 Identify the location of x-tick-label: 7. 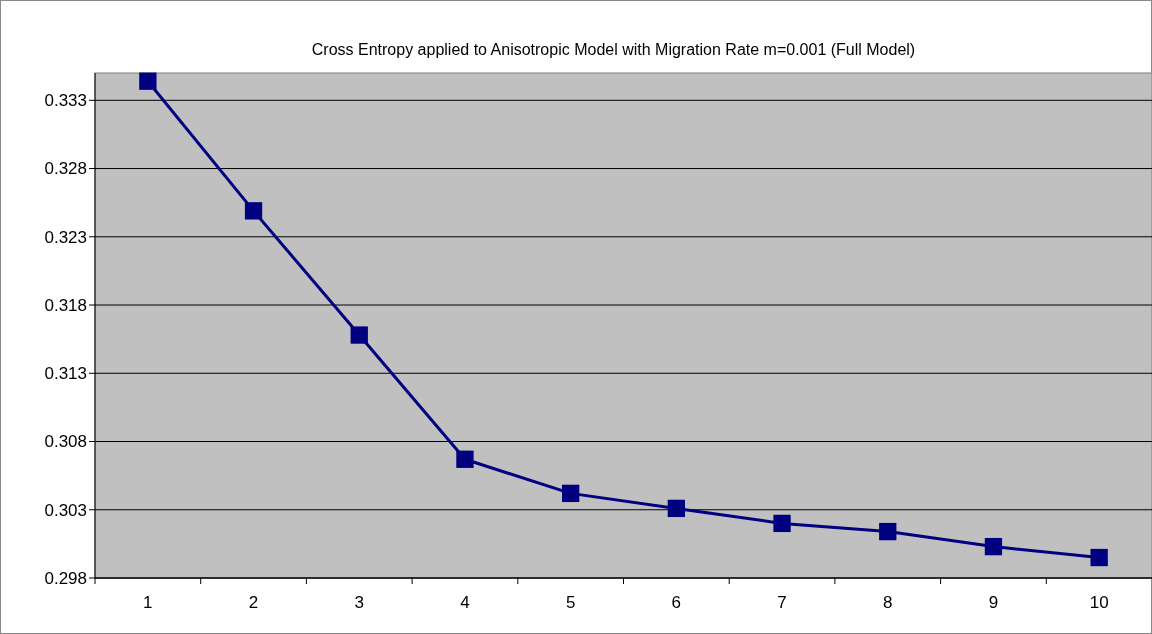
(782, 602).